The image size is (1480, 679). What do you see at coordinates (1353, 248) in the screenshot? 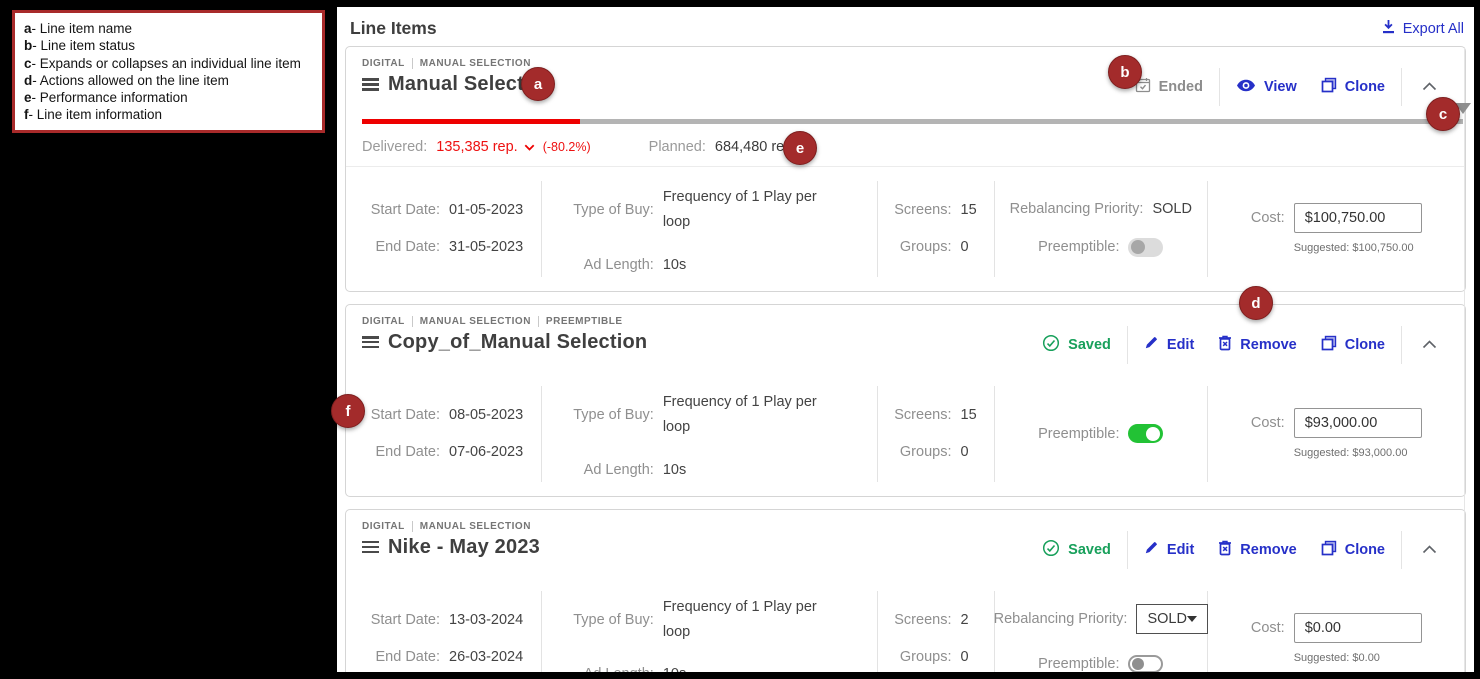
I see `suggested-cost: Suggested: $100,750.00` at bounding box center [1353, 248].